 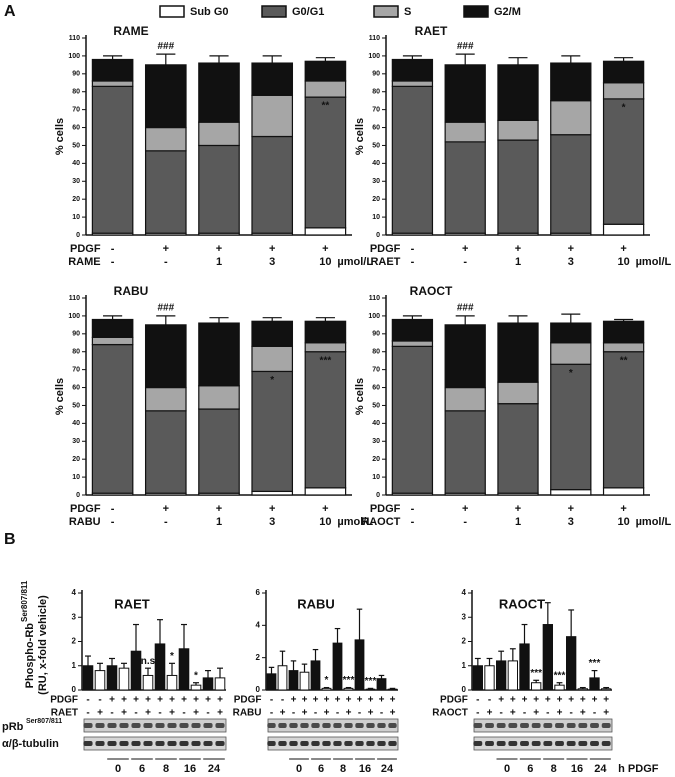 I want to click on condition-value: 10, so click(x=325, y=522).